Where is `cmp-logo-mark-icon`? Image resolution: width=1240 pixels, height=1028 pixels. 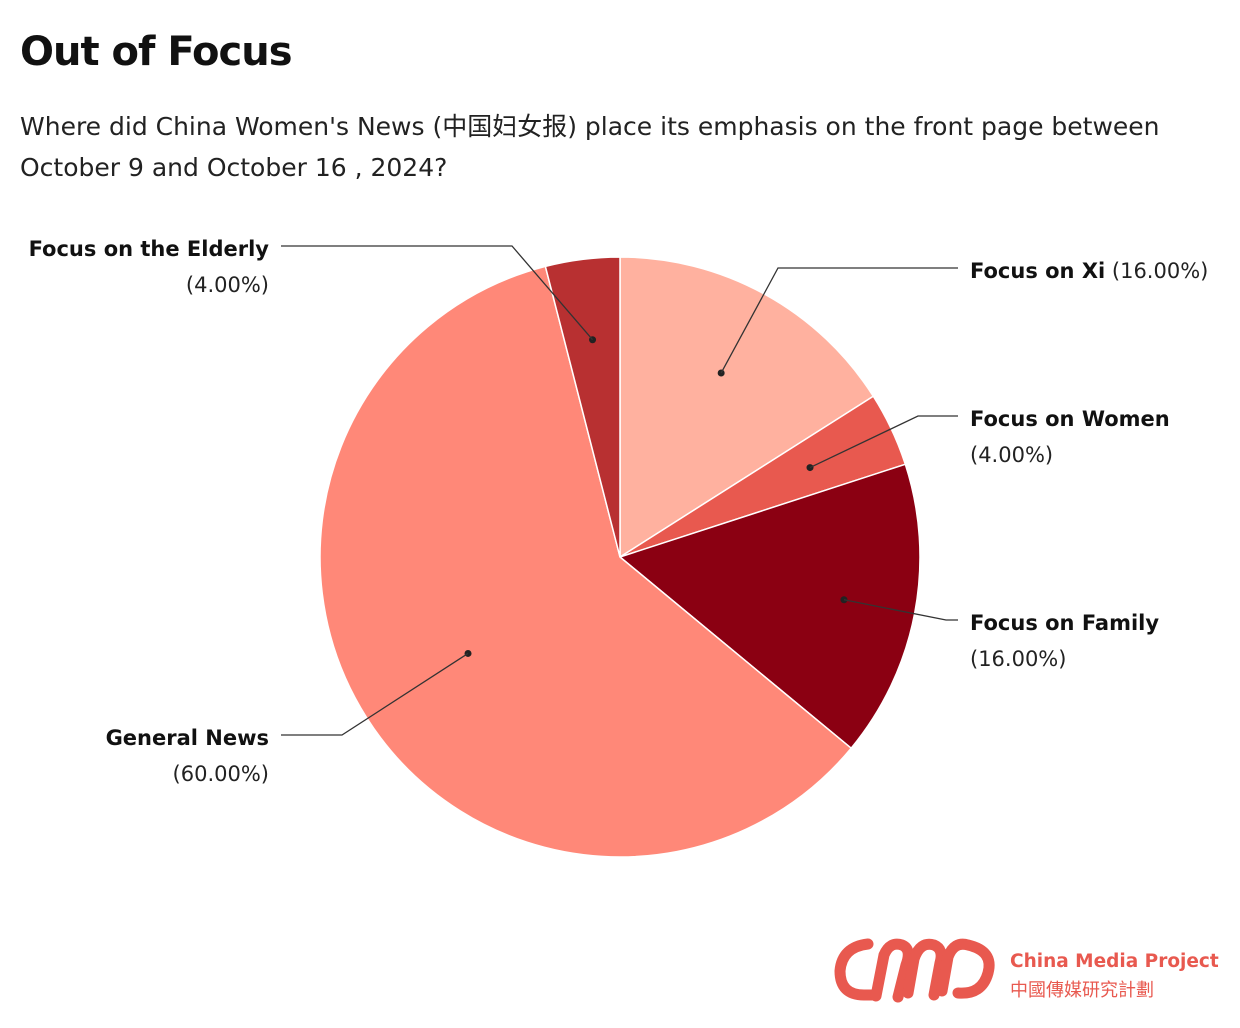 cmp-logo-mark-icon is located at coordinates (914, 970).